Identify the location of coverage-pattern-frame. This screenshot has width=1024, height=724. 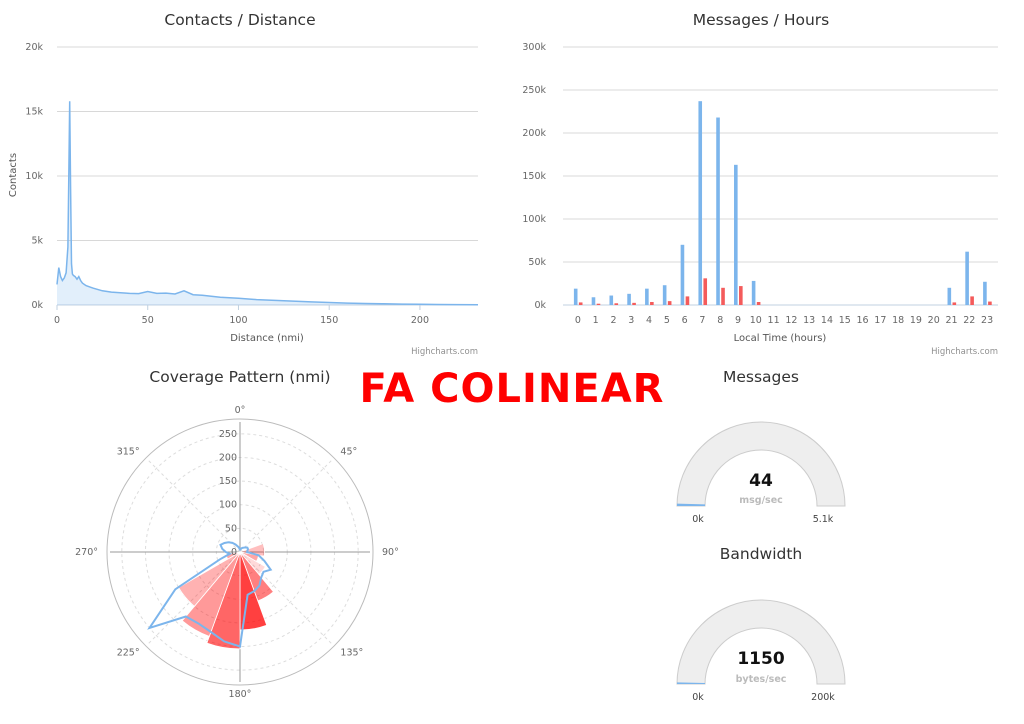
(240, 552).